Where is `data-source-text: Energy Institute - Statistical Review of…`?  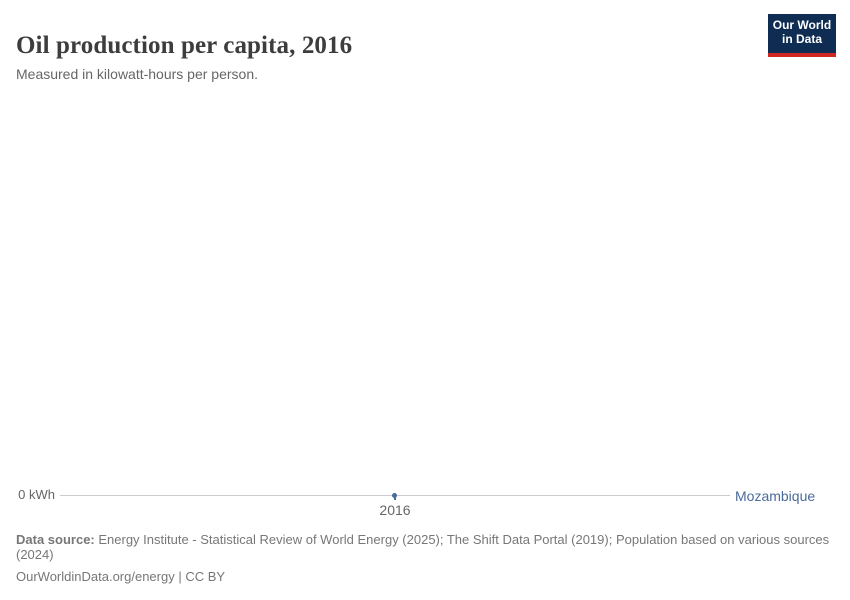
data-source-text: Energy Institute - Statistical Review of… is located at coordinates (423, 547).